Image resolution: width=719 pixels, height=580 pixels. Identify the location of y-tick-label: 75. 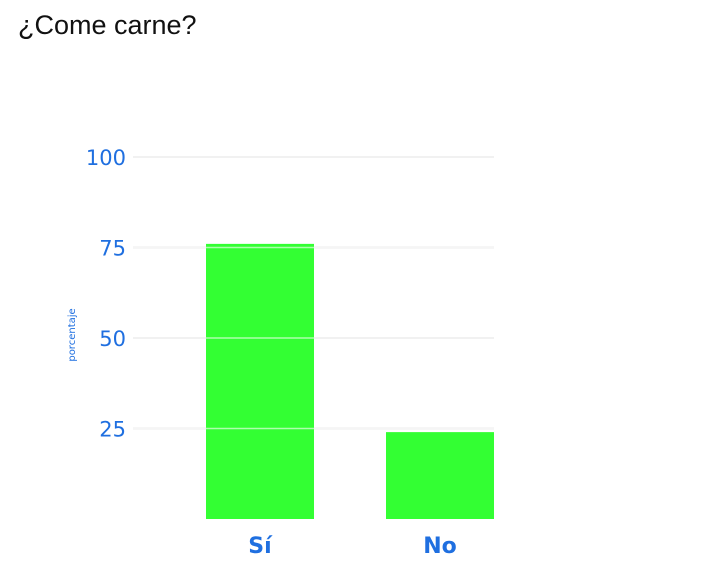
(112, 249).